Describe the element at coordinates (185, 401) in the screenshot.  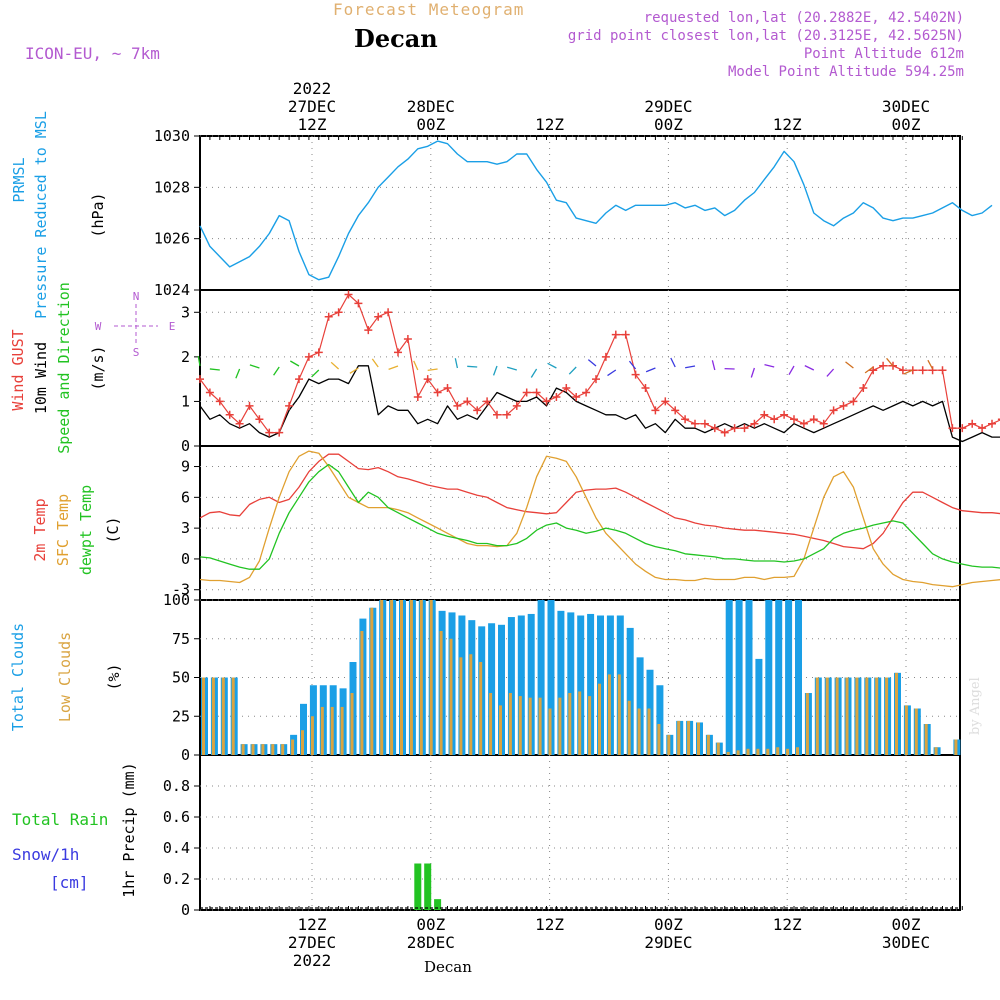
I see `y-tick-label: 1` at that location.